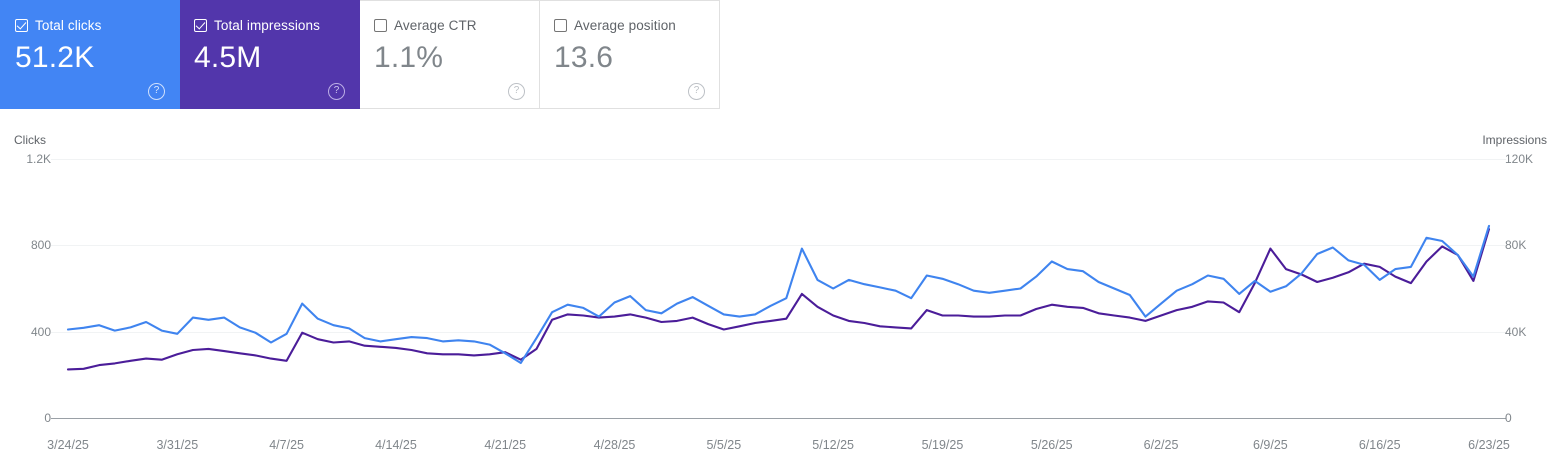 This screenshot has height=474, width=1557. I want to click on x-axis-tick-label: 6/23/25, so click(1489, 445).